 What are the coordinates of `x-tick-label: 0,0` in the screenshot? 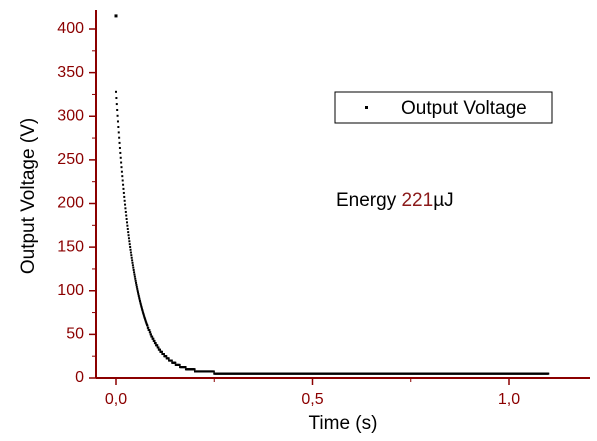 It's located at (116, 399).